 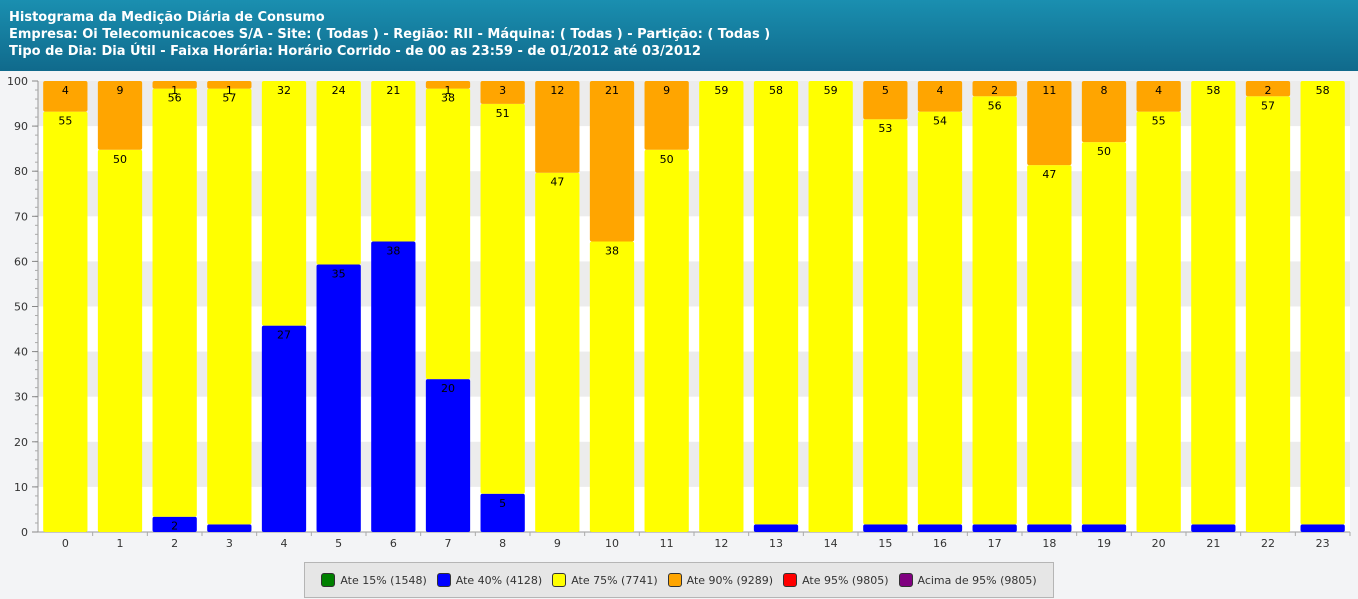 What do you see at coordinates (940, 543) in the screenshot?
I see `x-tick-label: 16` at bounding box center [940, 543].